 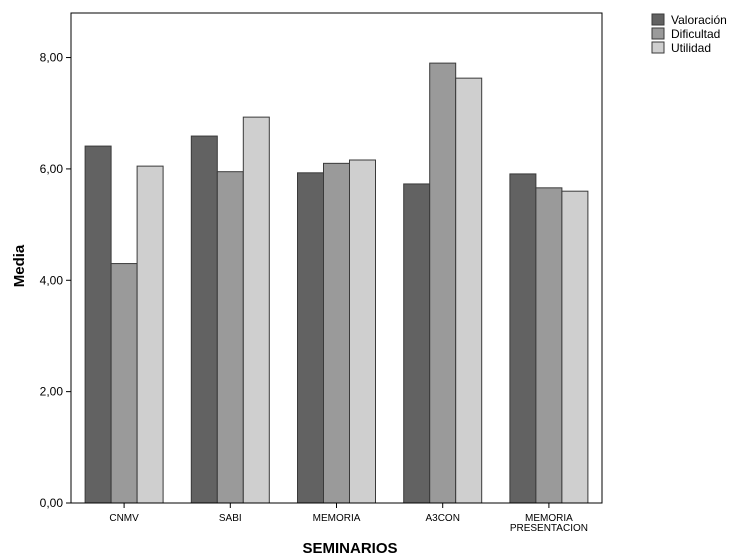 What do you see at coordinates (549, 528) in the screenshot?
I see `x-tick-label-line: PRESENTACION` at bounding box center [549, 528].